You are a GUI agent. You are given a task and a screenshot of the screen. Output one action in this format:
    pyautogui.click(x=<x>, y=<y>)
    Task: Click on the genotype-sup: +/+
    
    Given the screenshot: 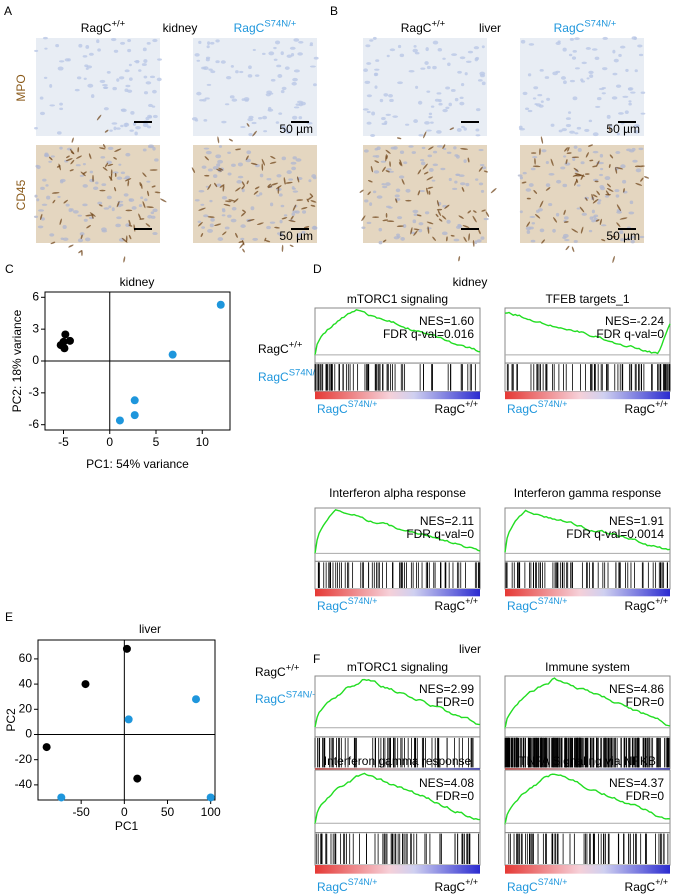 What is the action you would take?
    pyautogui.click(x=471, y=882)
    